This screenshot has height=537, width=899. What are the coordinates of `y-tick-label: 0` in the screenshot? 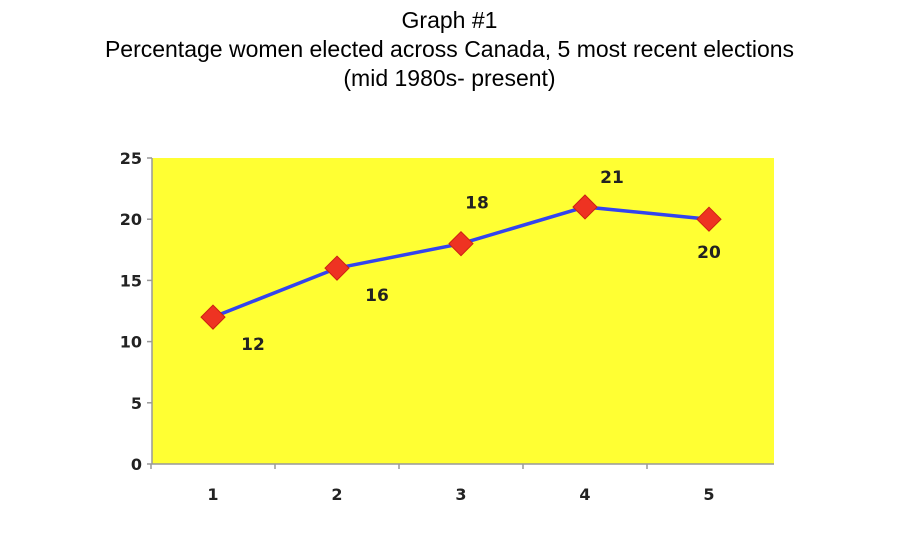 It's located at (136, 464).